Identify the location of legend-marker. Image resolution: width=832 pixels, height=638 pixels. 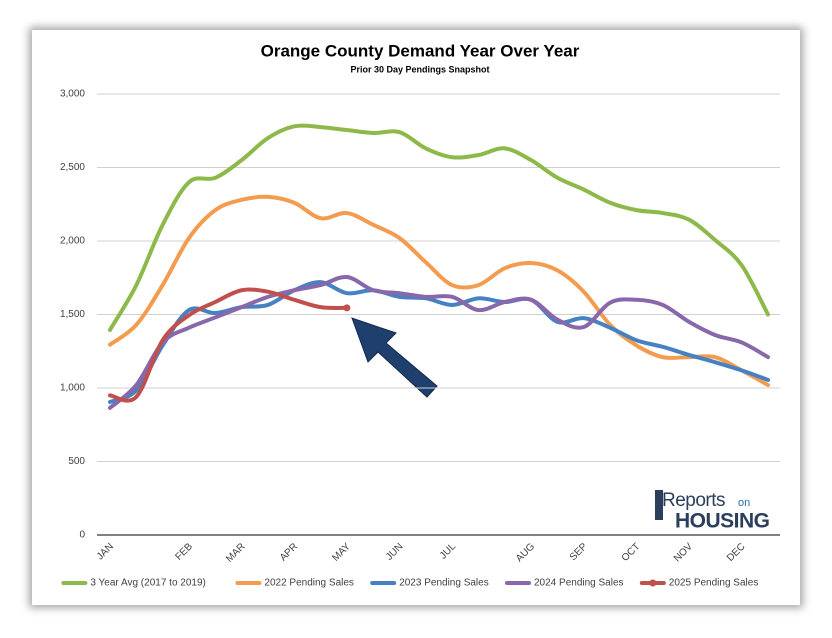
(653, 583).